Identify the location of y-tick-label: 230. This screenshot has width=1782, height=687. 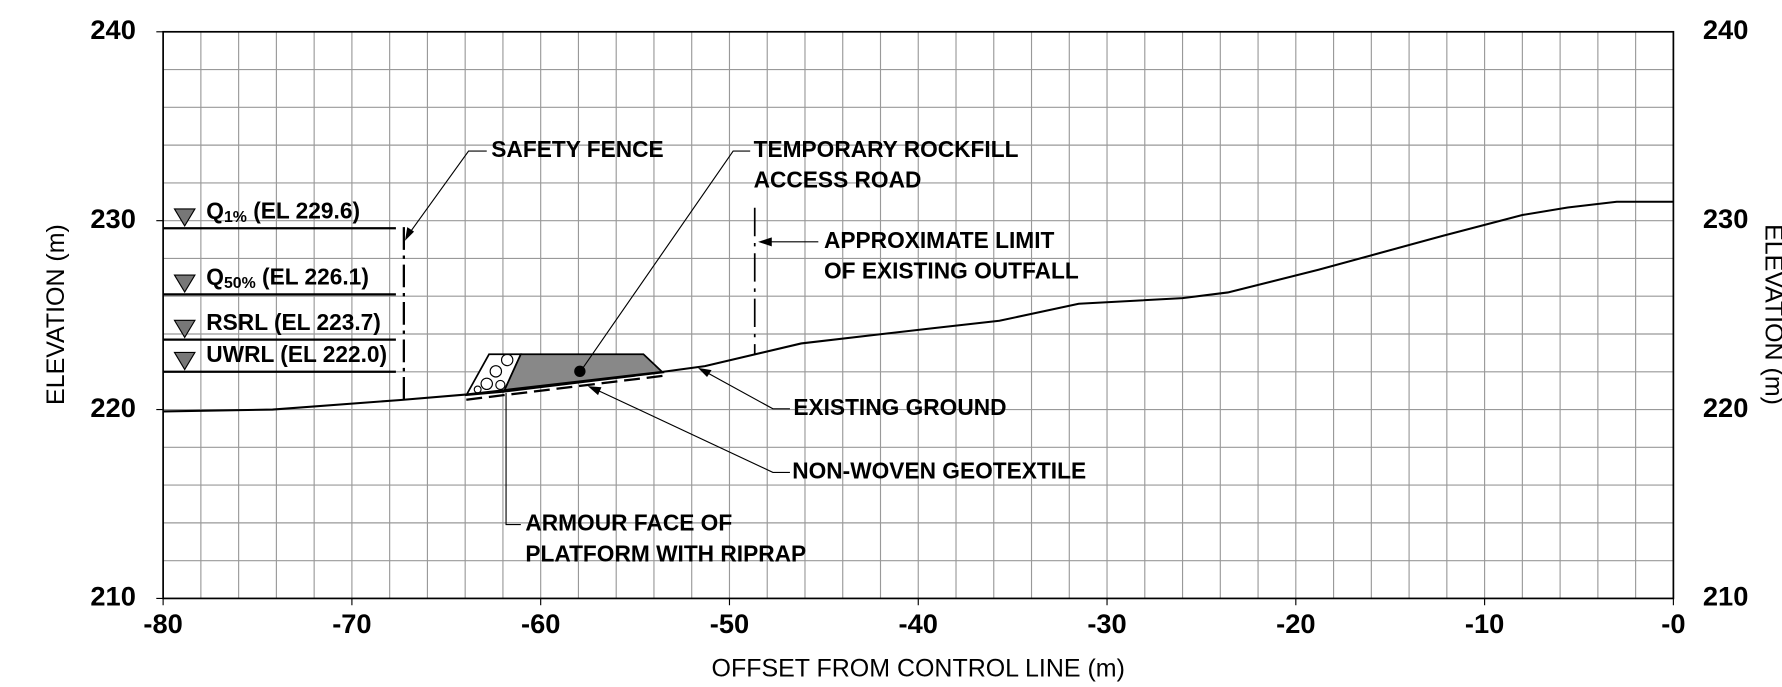
(112, 218).